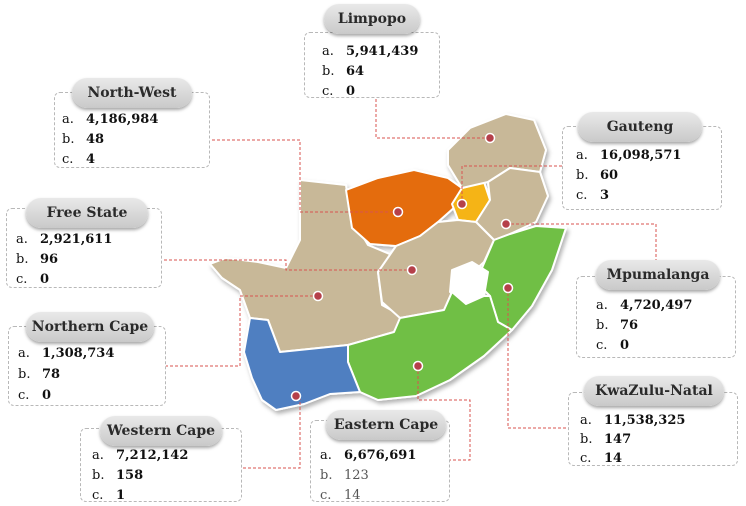 This screenshot has height=506, width=746. Describe the element at coordinates (508, 288) in the screenshot. I see `marker-kwazulu-natal` at that location.